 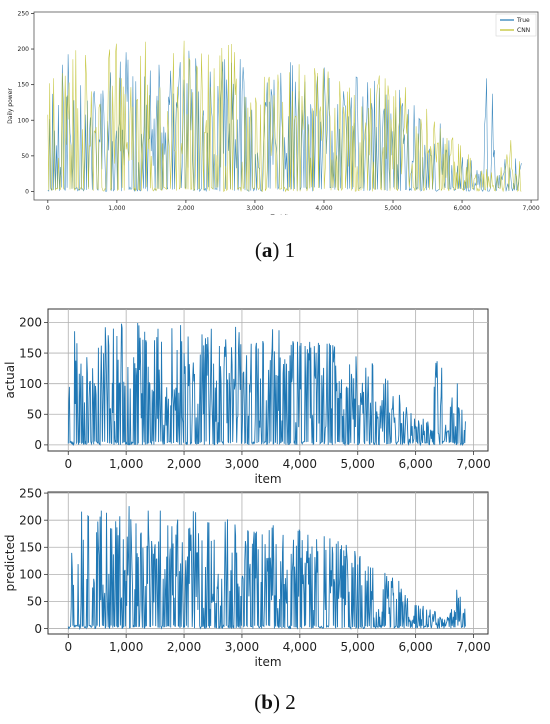 What do you see at coordinates (516, 25) in the screenshot?
I see `legend: True CNN` at bounding box center [516, 25].